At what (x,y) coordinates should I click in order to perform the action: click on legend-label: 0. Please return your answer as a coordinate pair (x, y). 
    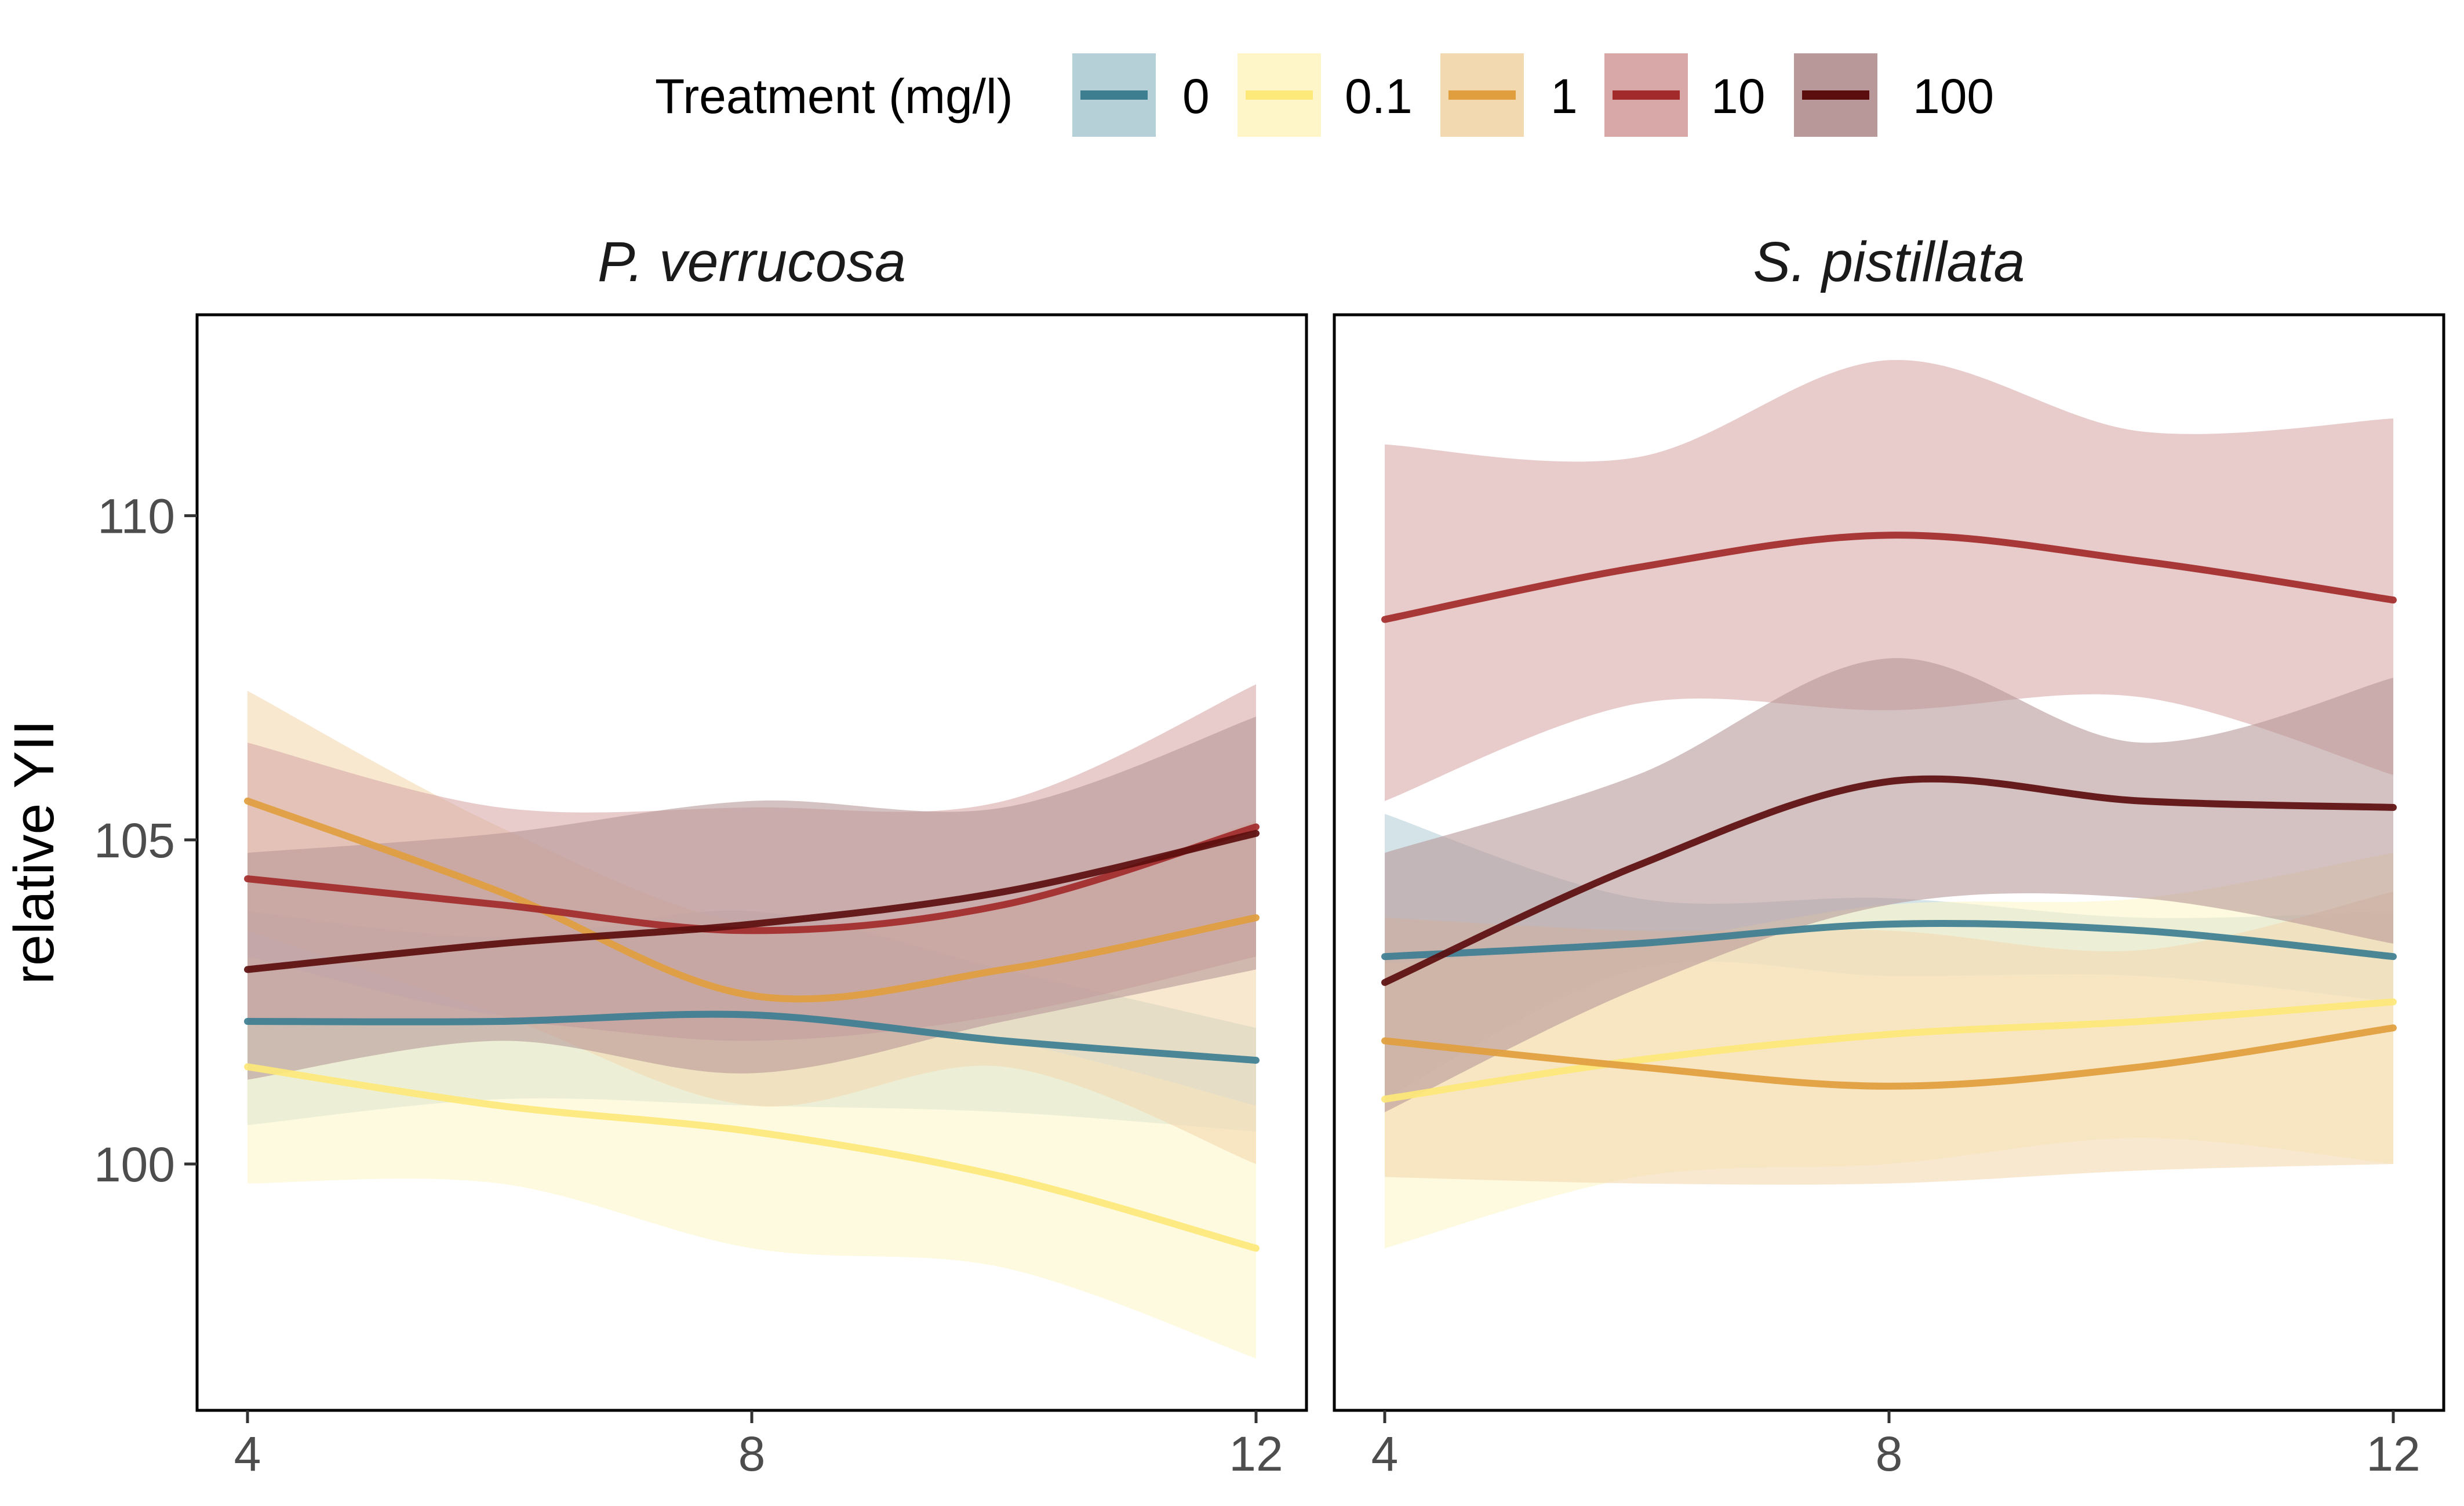
    Looking at the image, I should click on (1196, 96).